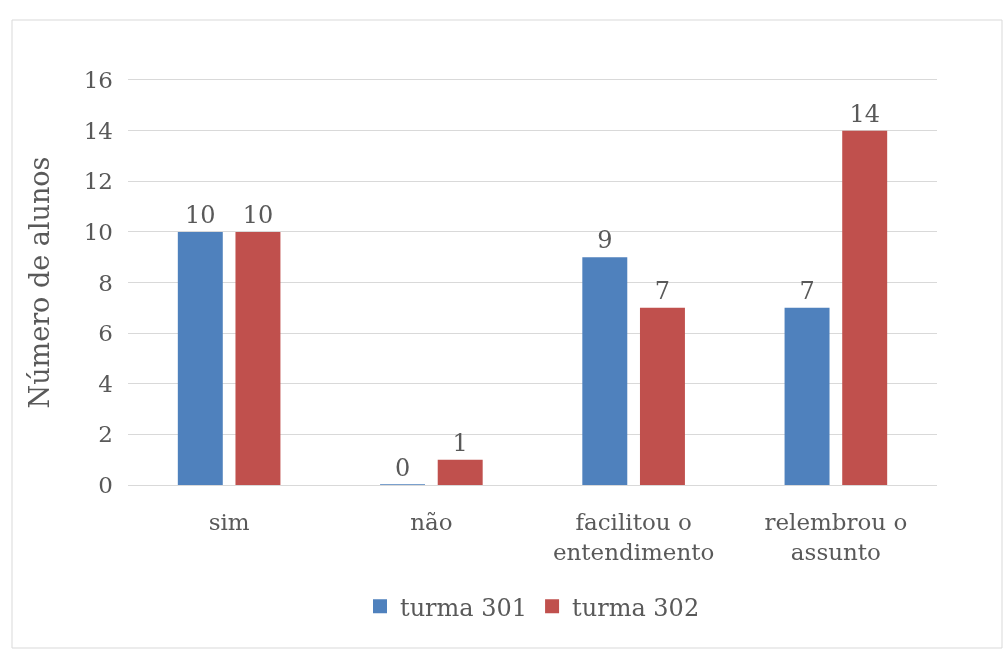 The image size is (1007, 652). I want to click on data-label: 9, so click(605, 240).